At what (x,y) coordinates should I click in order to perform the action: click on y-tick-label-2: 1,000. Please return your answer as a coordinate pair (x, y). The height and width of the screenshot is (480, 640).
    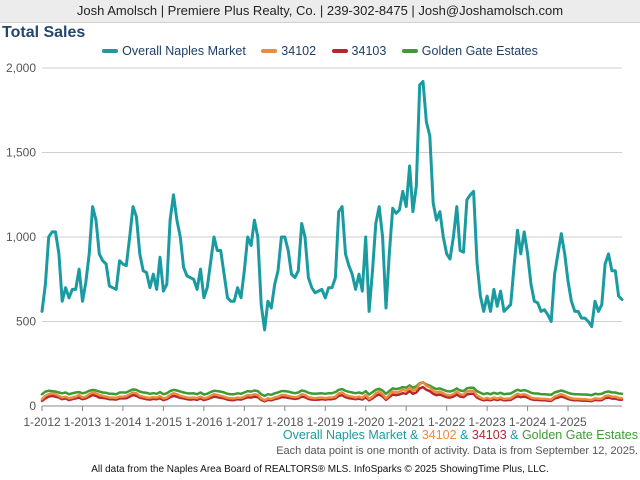
    Looking at the image, I should click on (21, 237).